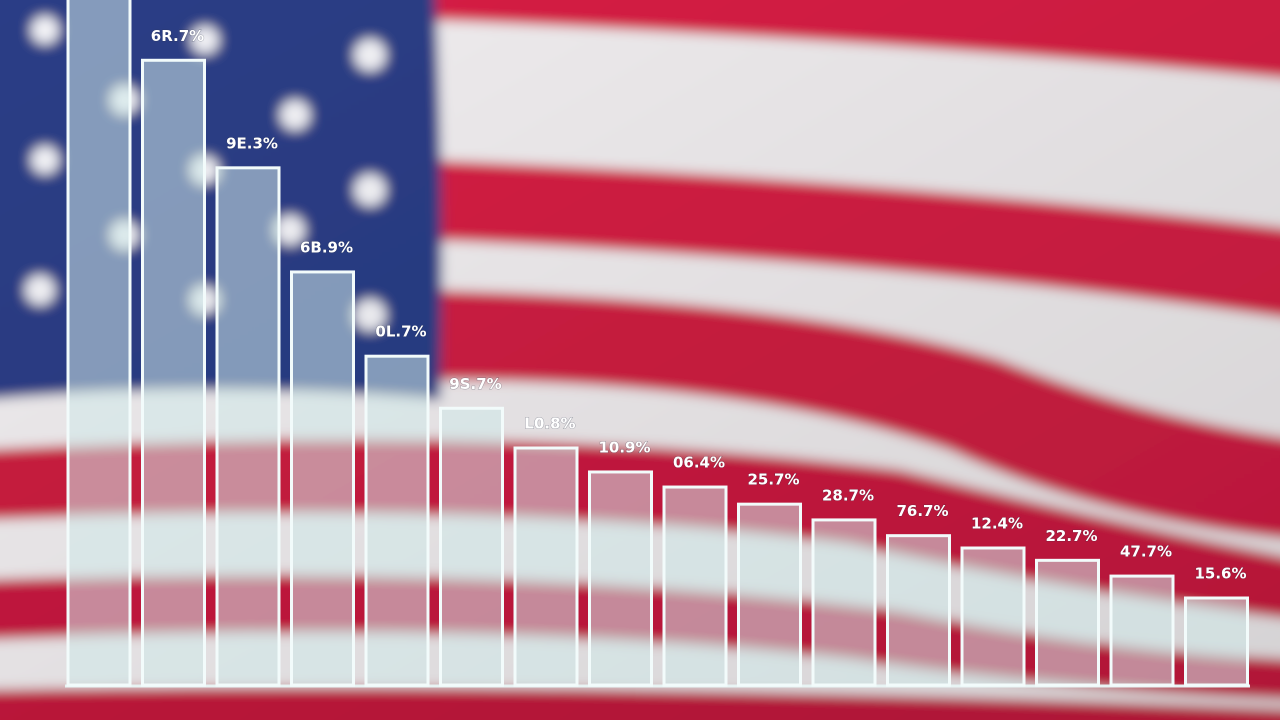  I want to click on value-label: L0.8%, so click(549, 423).